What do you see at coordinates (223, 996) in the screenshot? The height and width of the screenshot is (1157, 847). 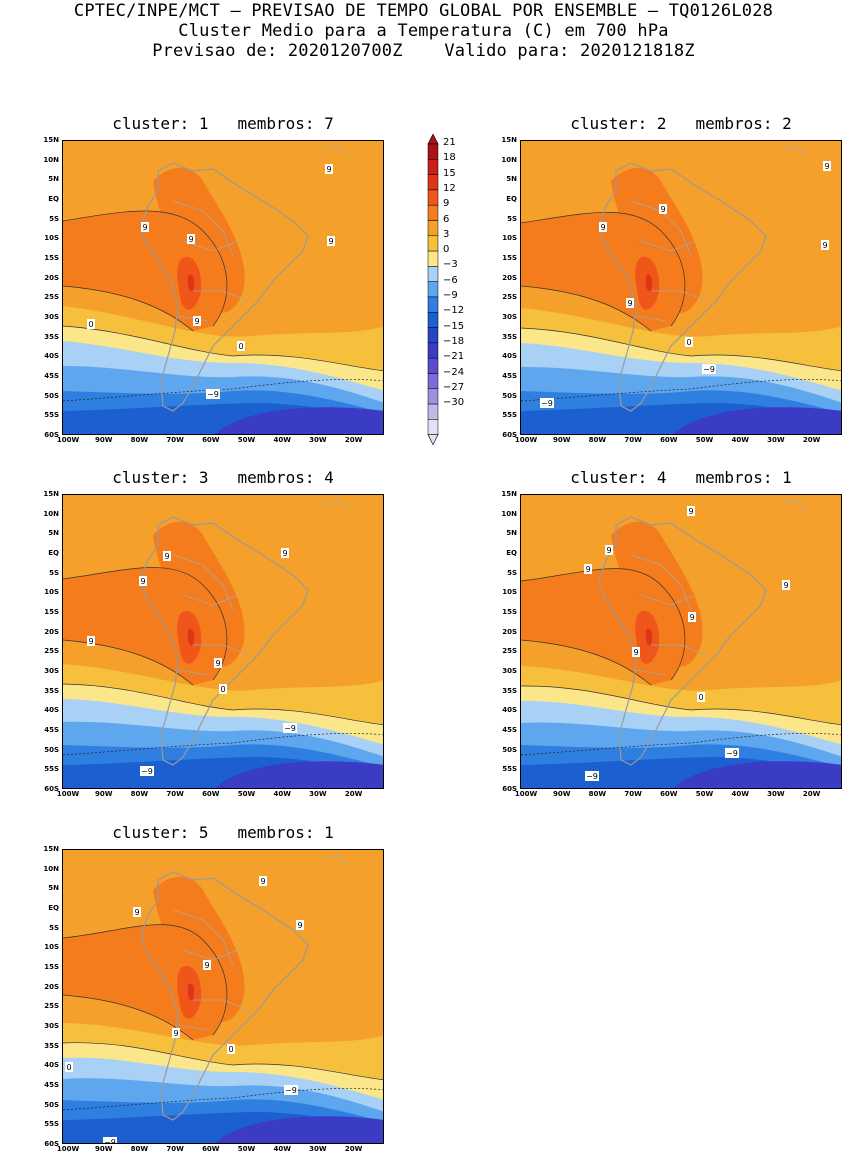 I see `temperature-field: 9 9 9 9 9 0 0 −9 −9` at bounding box center [223, 996].